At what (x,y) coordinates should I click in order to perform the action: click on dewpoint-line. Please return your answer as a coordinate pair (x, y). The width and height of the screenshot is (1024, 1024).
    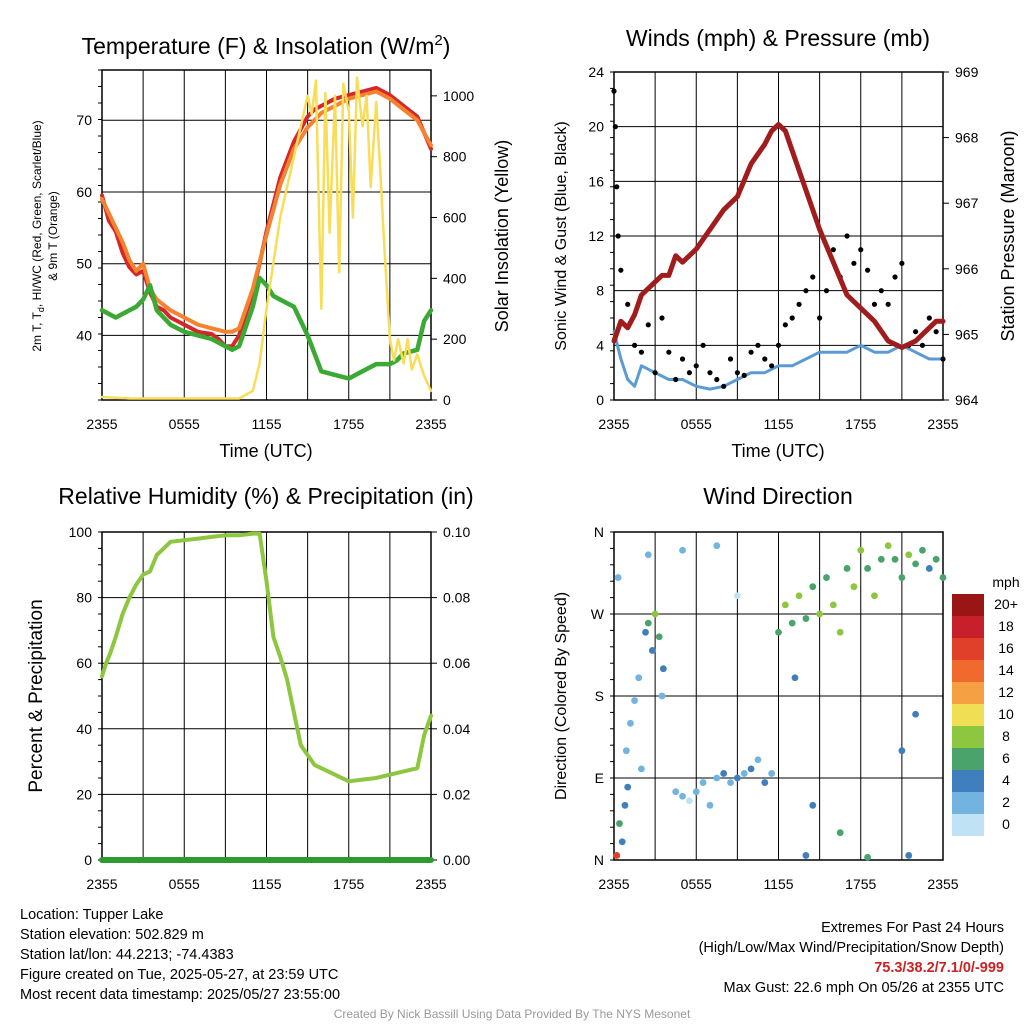
    Looking at the image, I should click on (266, 328).